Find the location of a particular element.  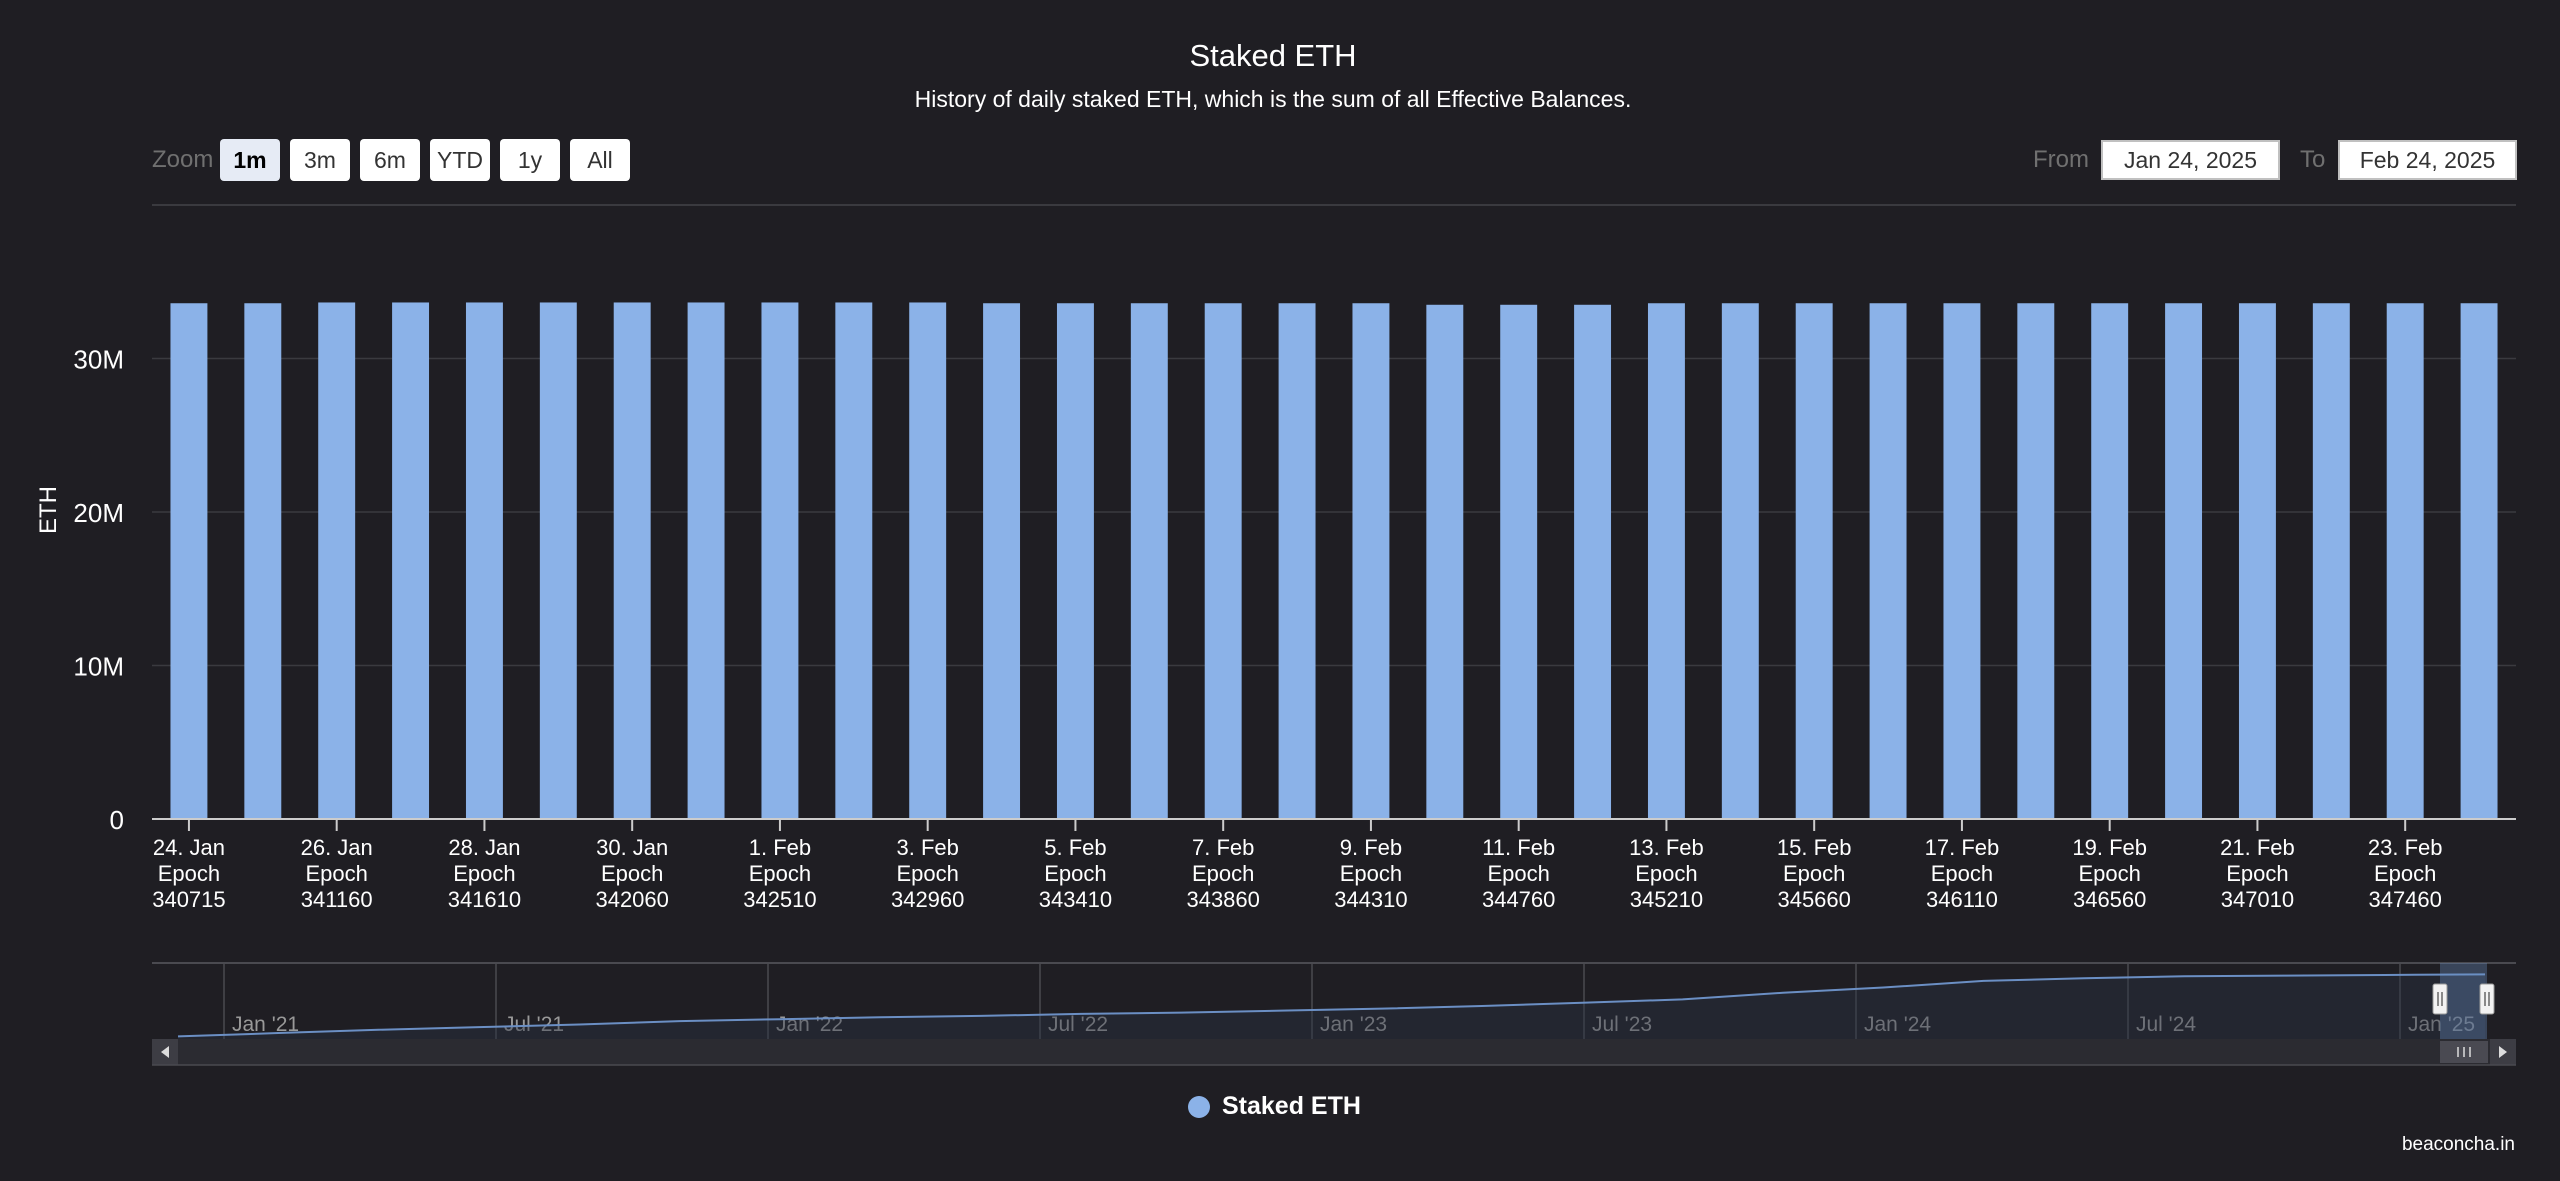

x-tick-label: 19. Feb is located at coordinates (2109, 847).